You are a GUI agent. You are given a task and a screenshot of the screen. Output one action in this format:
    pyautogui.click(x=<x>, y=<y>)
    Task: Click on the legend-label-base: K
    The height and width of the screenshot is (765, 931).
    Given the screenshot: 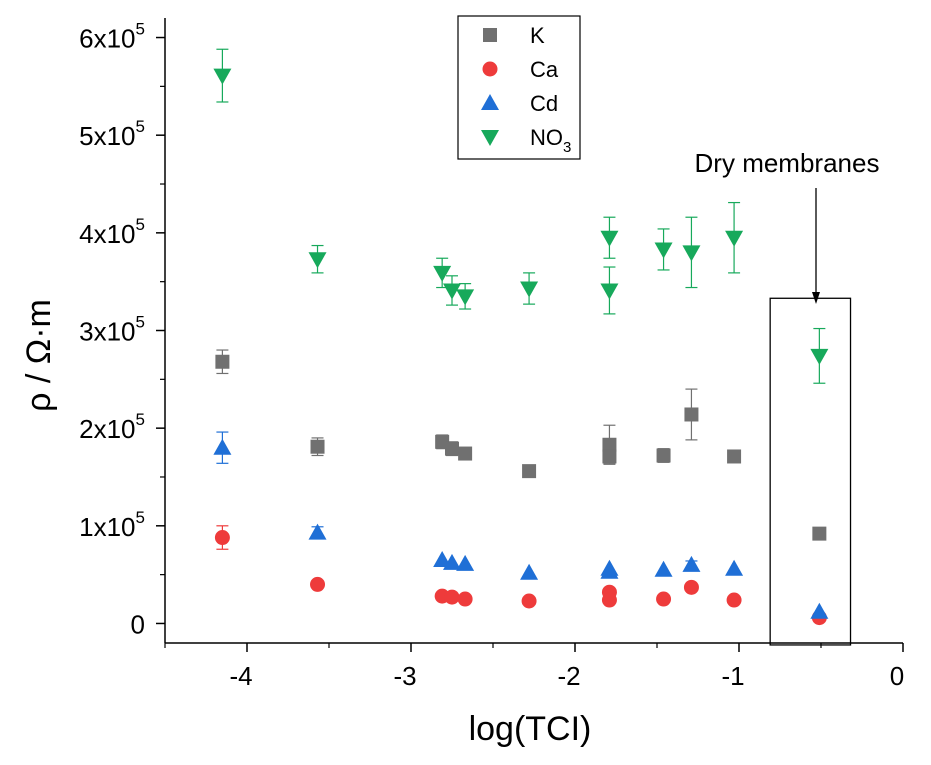 What is the action you would take?
    pyautogui.click(x=537, y=35)
    